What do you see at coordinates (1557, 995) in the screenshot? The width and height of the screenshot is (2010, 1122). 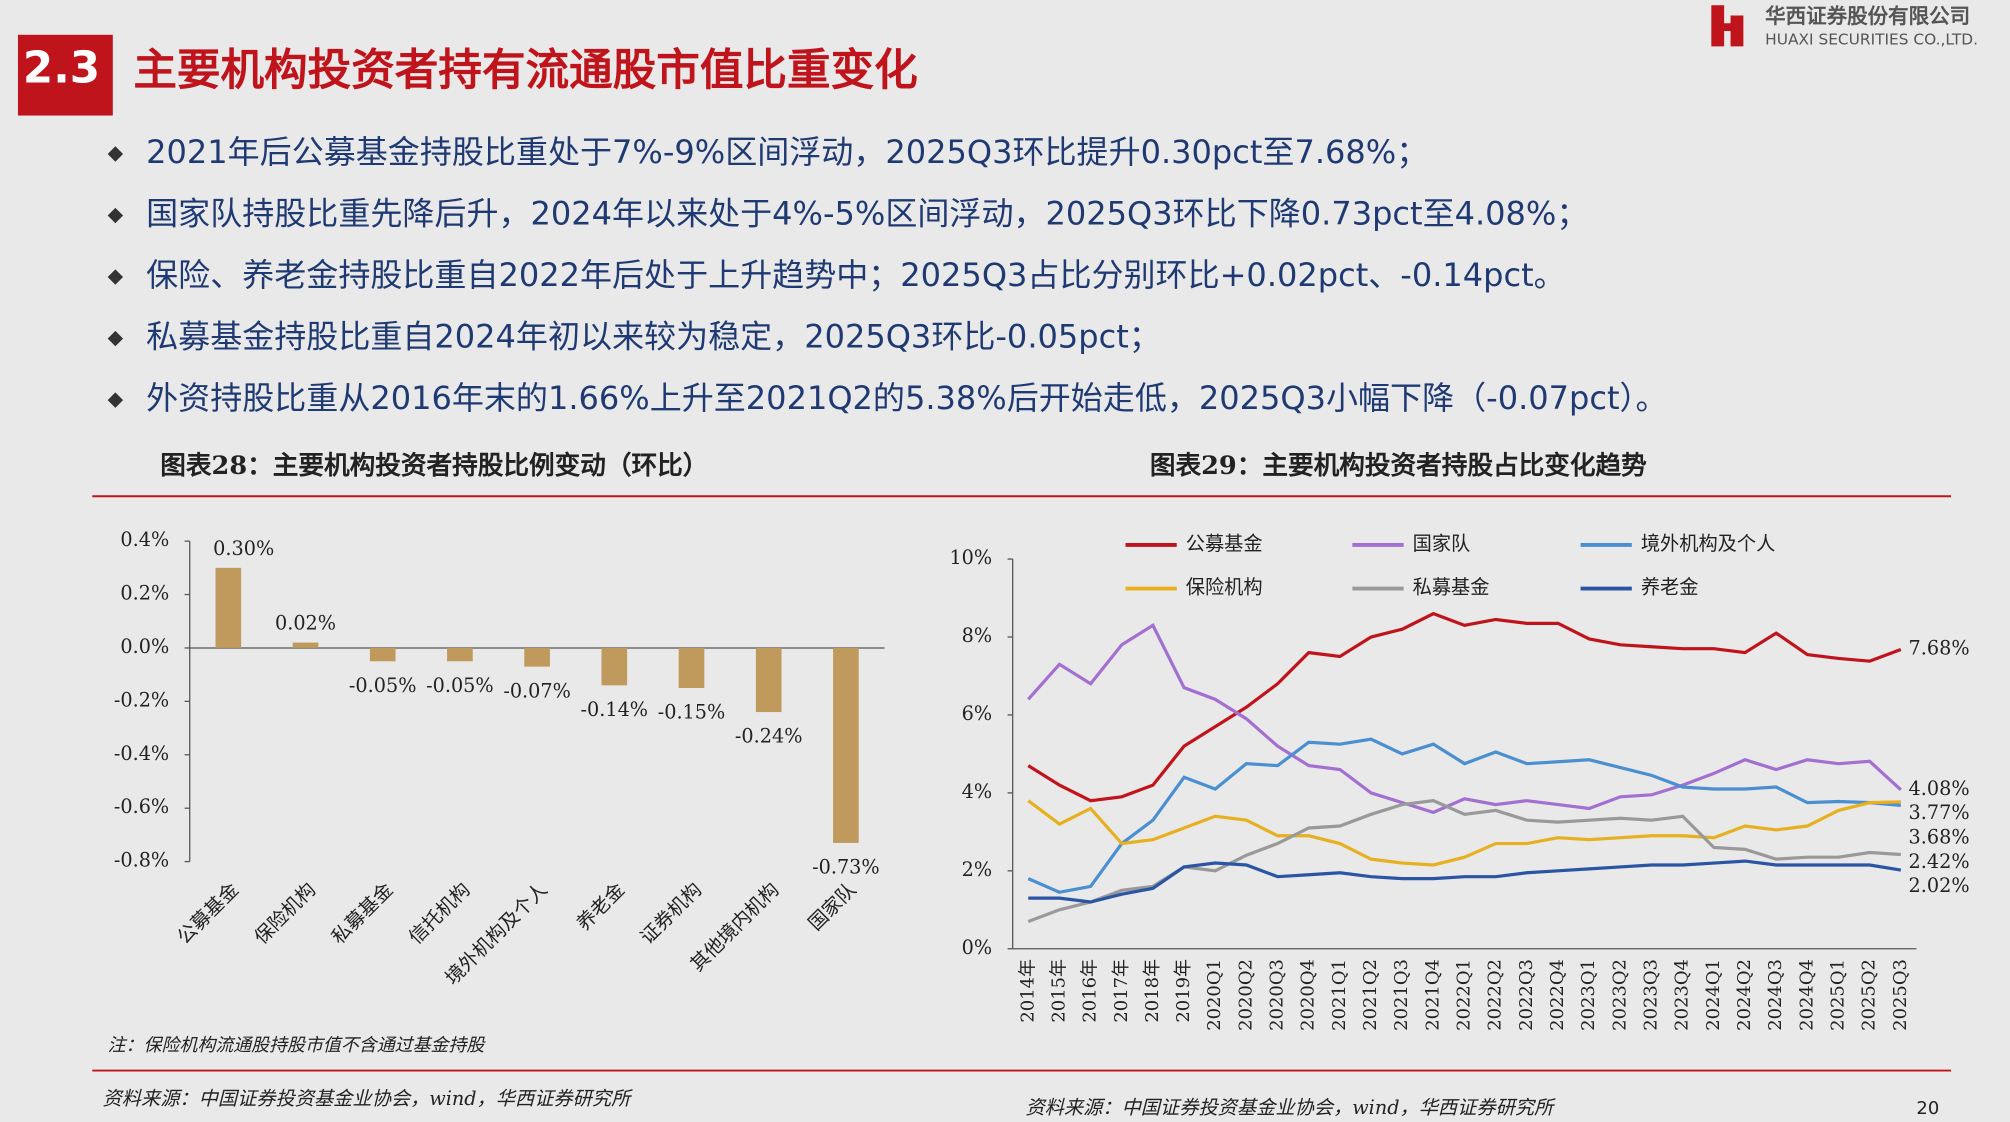 I see `x-tick-label: 2022Q4` at bounding box center [1557, 995].